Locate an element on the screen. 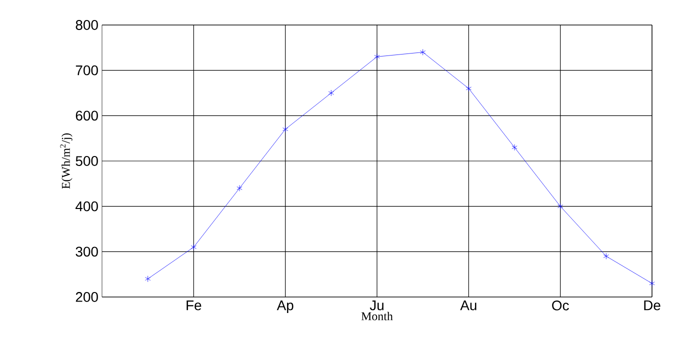 The image size is (674, 348). y-tick-label: 600 is located at coordinates (87, 115).